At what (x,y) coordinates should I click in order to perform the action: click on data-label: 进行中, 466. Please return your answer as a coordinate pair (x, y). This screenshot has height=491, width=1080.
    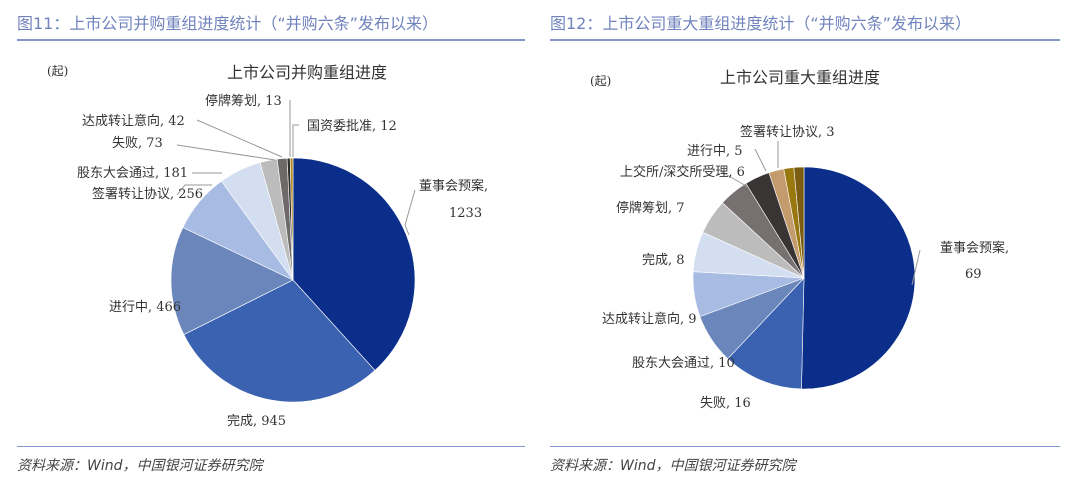
    Looking at the image, I should click on (145, 307).